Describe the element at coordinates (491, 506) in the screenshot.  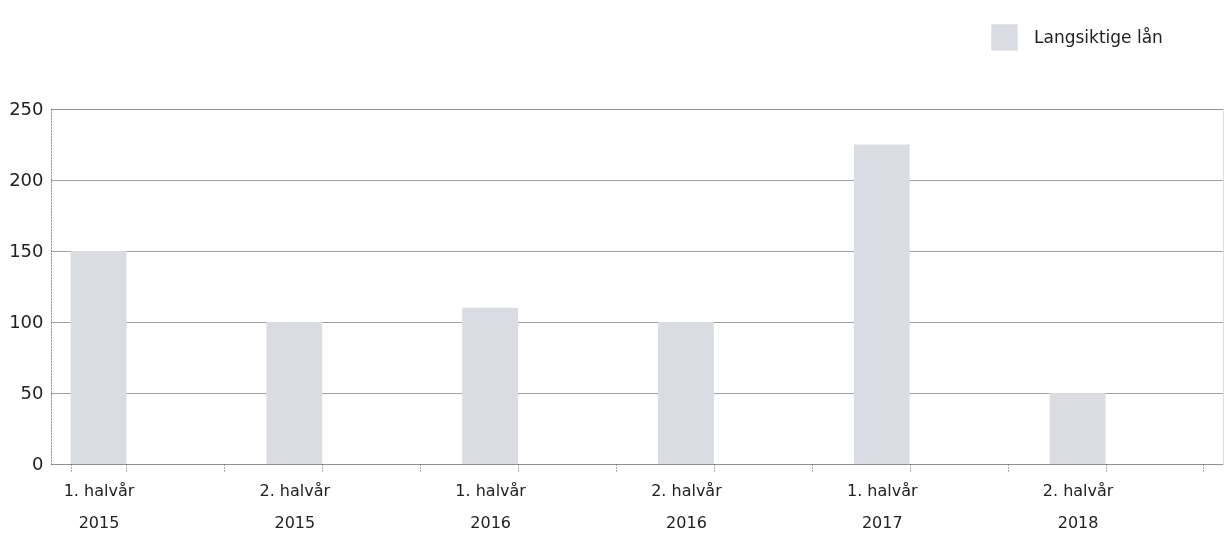
I see `x-tick-label: 1. halvår 2016` at that location.